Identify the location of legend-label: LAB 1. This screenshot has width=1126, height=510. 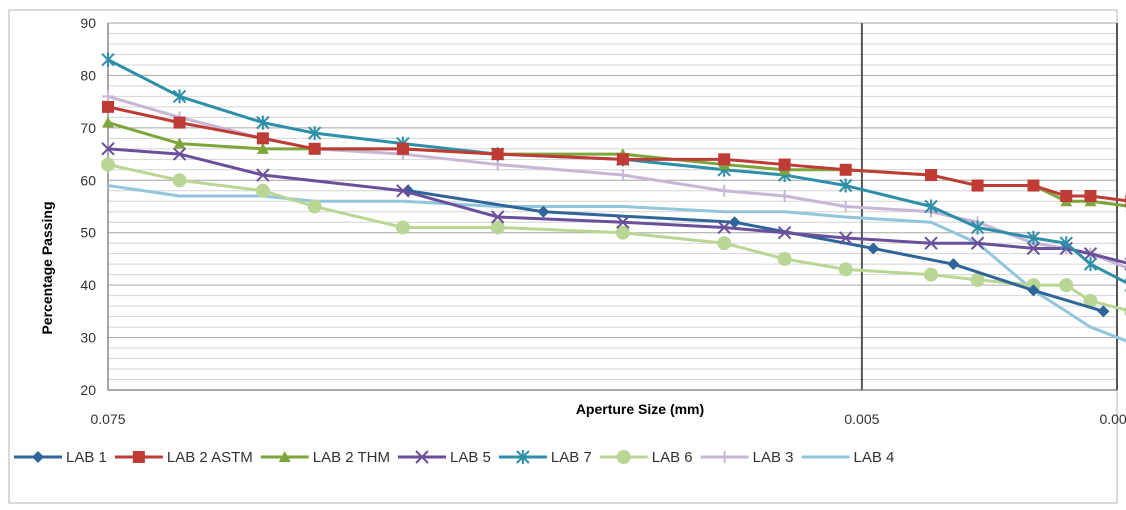
(86, 457).